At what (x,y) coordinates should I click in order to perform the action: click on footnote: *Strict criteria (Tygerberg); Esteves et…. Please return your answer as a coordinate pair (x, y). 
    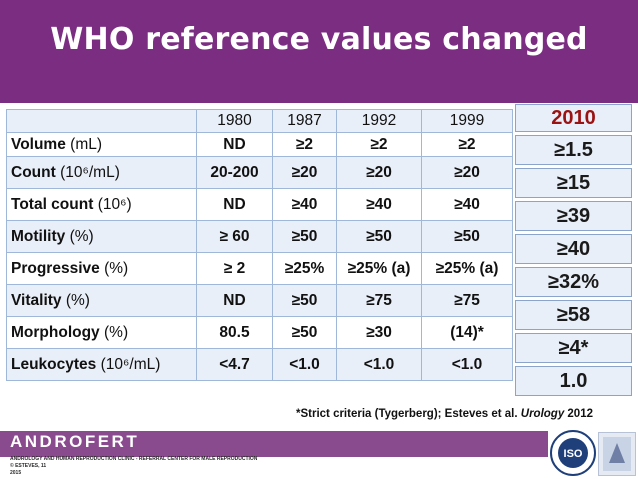
    Looking at the image, I should click on (466, 414).